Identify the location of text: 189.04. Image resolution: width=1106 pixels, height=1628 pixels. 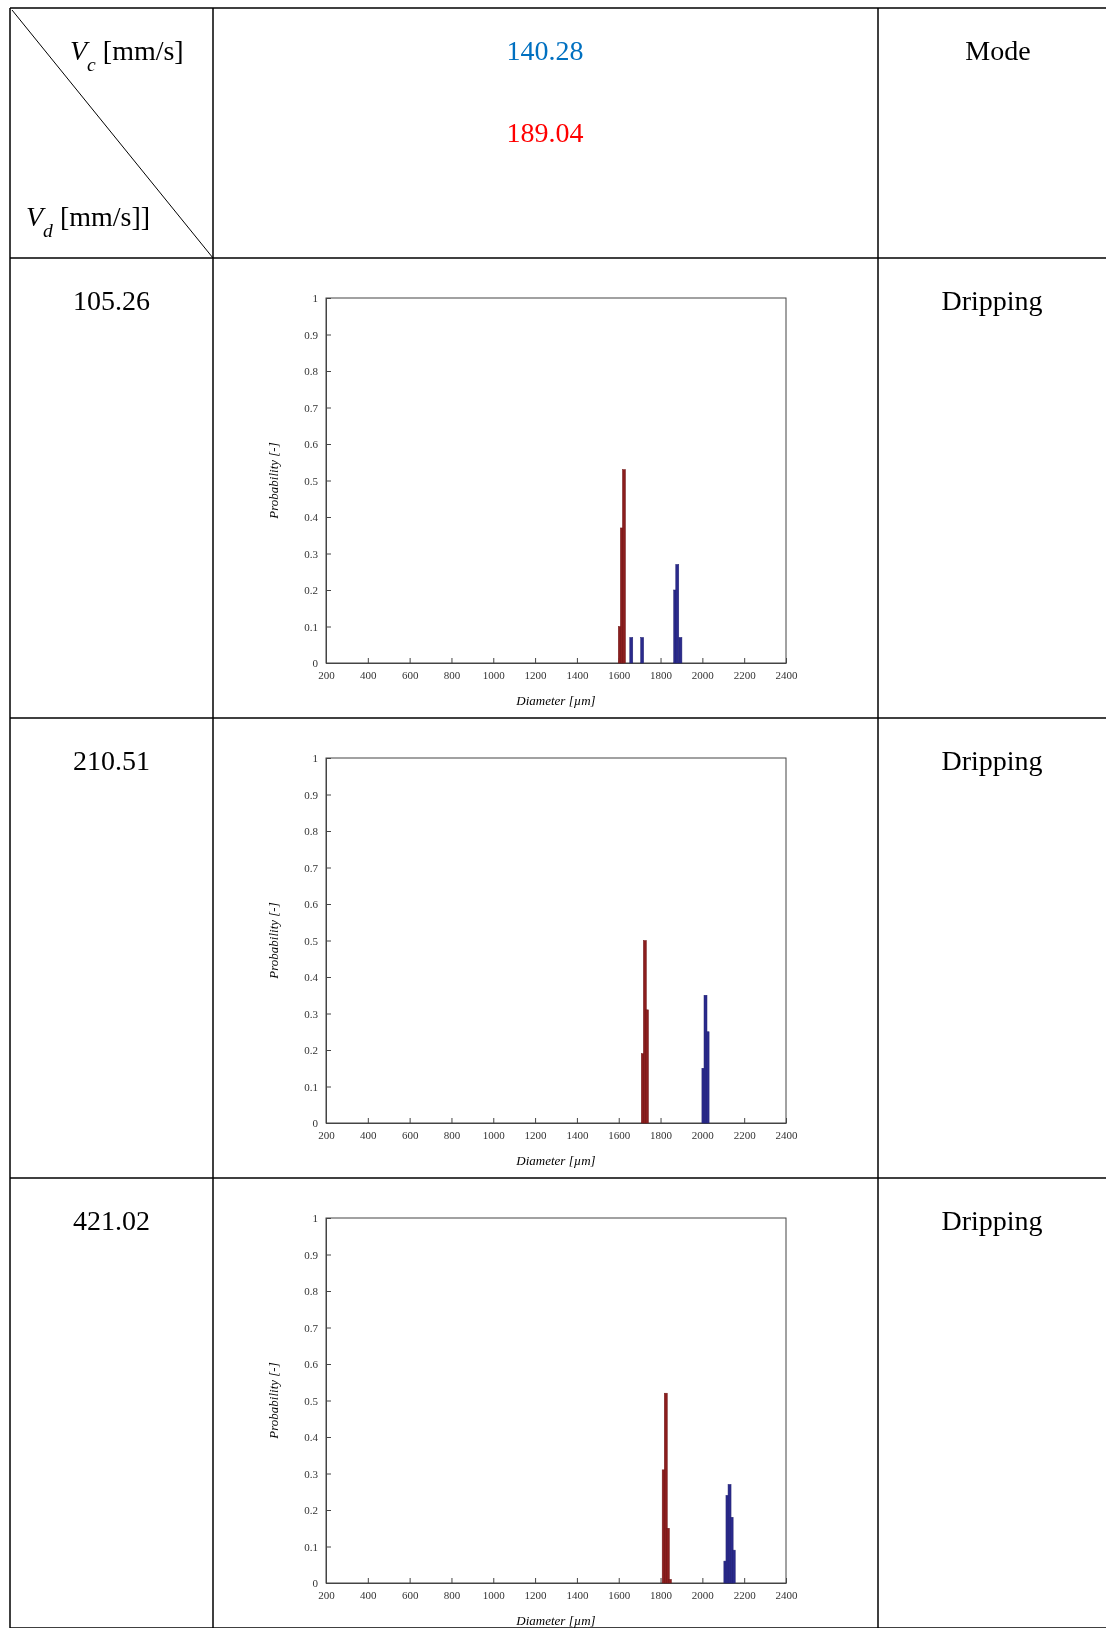
(545, 132).